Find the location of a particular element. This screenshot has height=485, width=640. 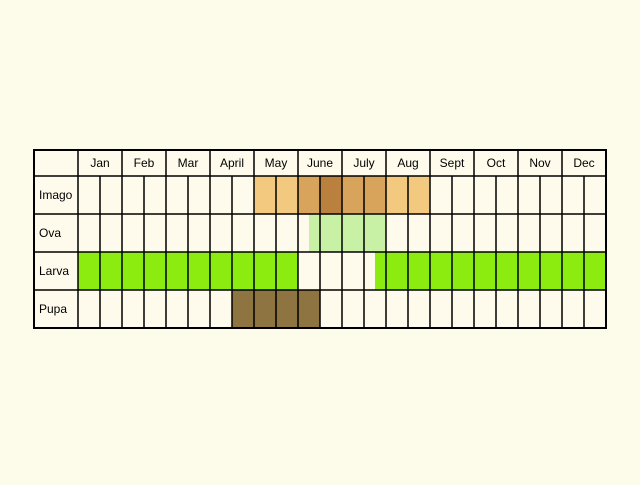

stage-label-ova: Ova is located at coordinates (50, 233).